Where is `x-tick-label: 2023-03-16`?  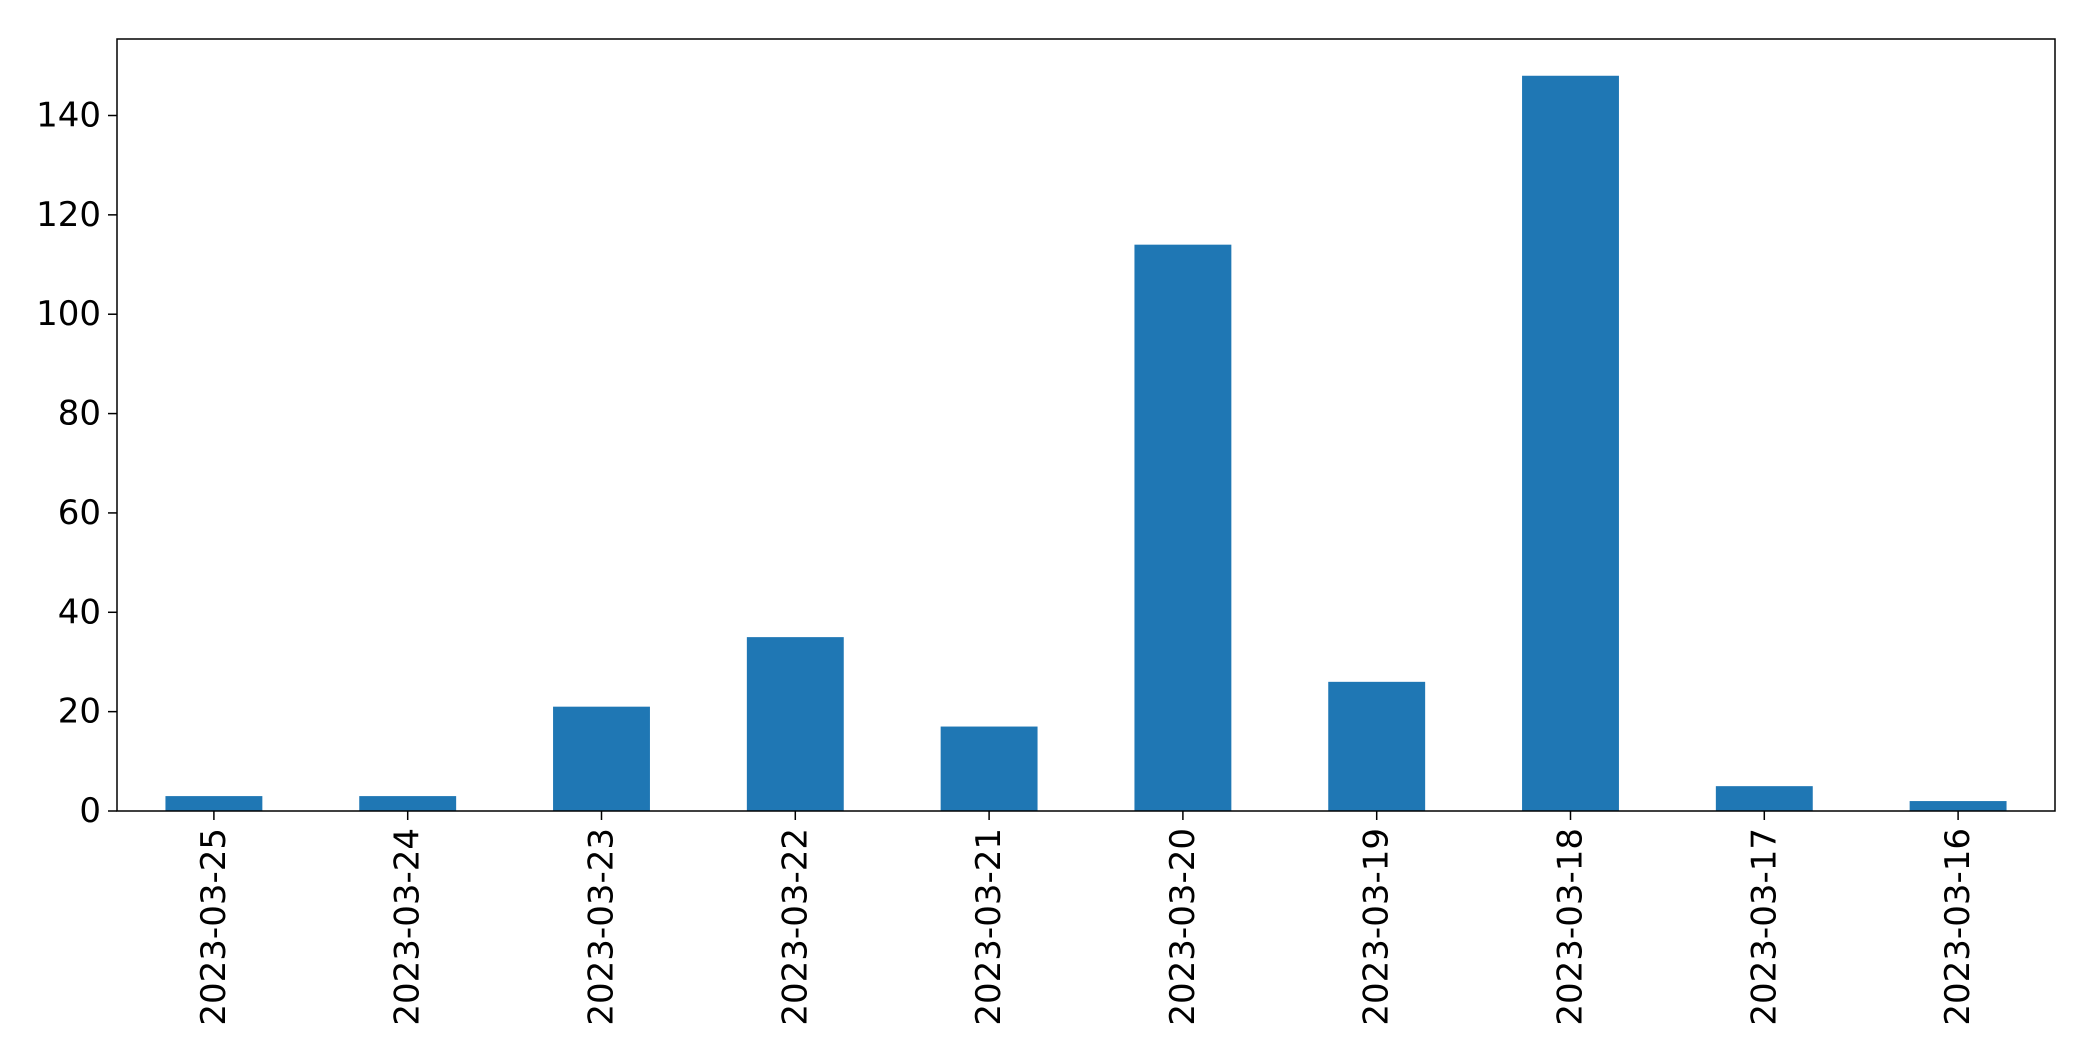
x-tick-label: 2023-03-16 is located at coordinates (1958, 927).